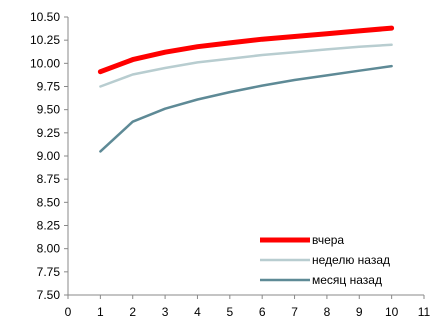 The image size is (432, 326). Describe the element at coordinates (49, 272) in the screenshot. I see `y-tick-label: 7.75` at that location.